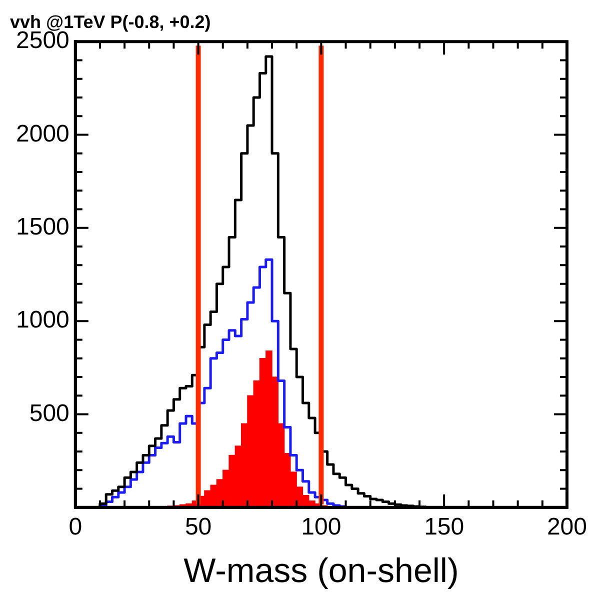 Image resolution: width=593 pixels, height=599 pixels. Describe the element at coordinates (321, 526) in the screenshot. I see `x-tick-label: 100` at that location.